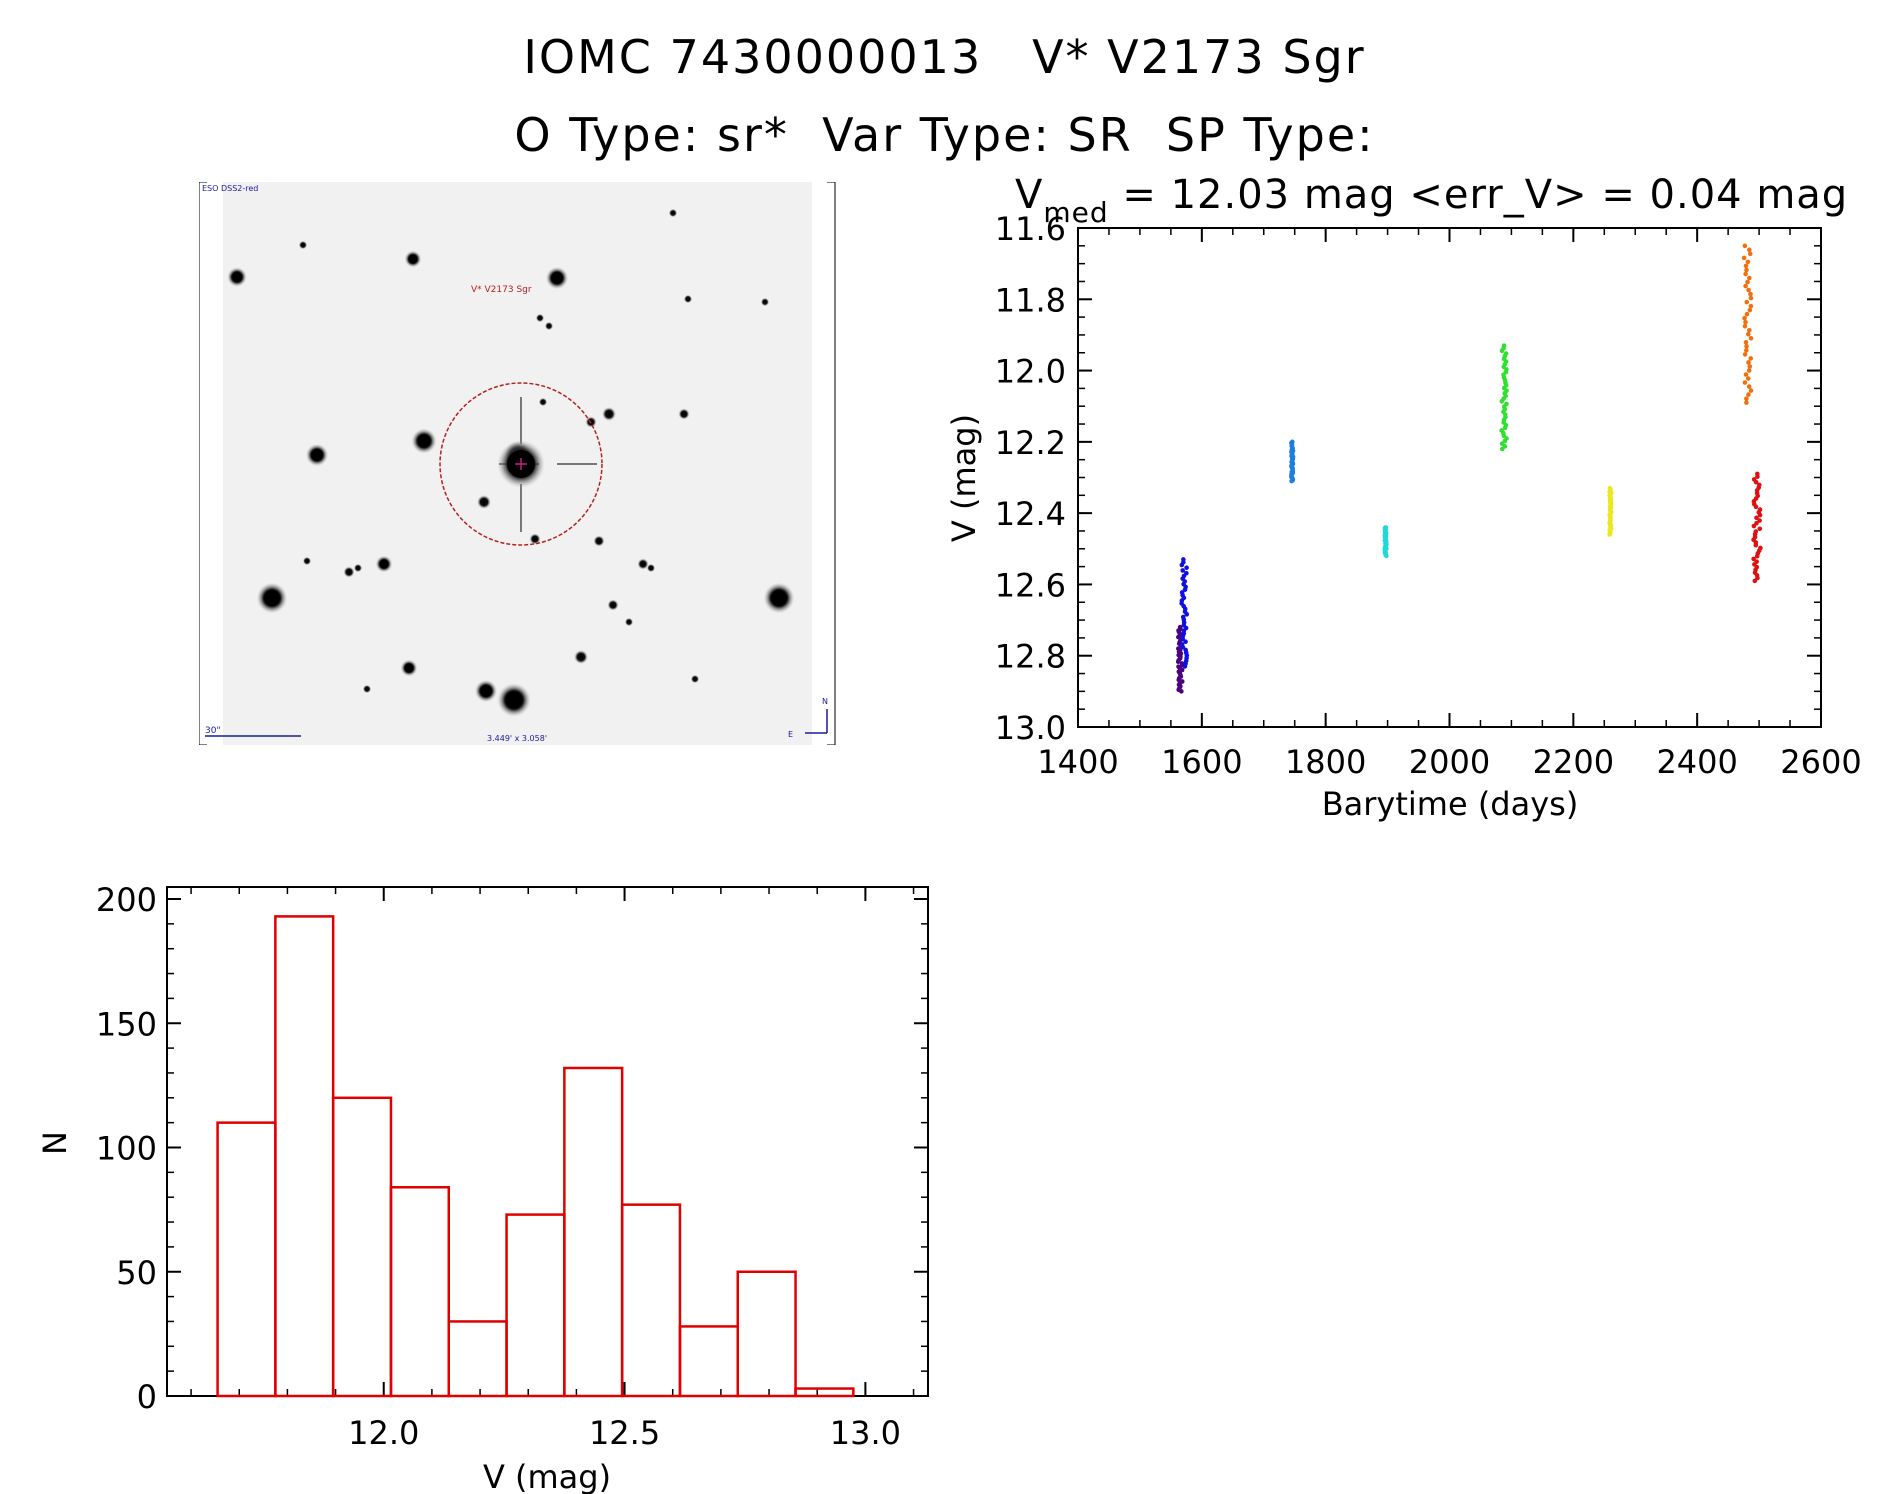  Describe the element at coordinates (1030, 728) in the screenshot. I see `light-curve-y-tick-label: 13.0` at that location.